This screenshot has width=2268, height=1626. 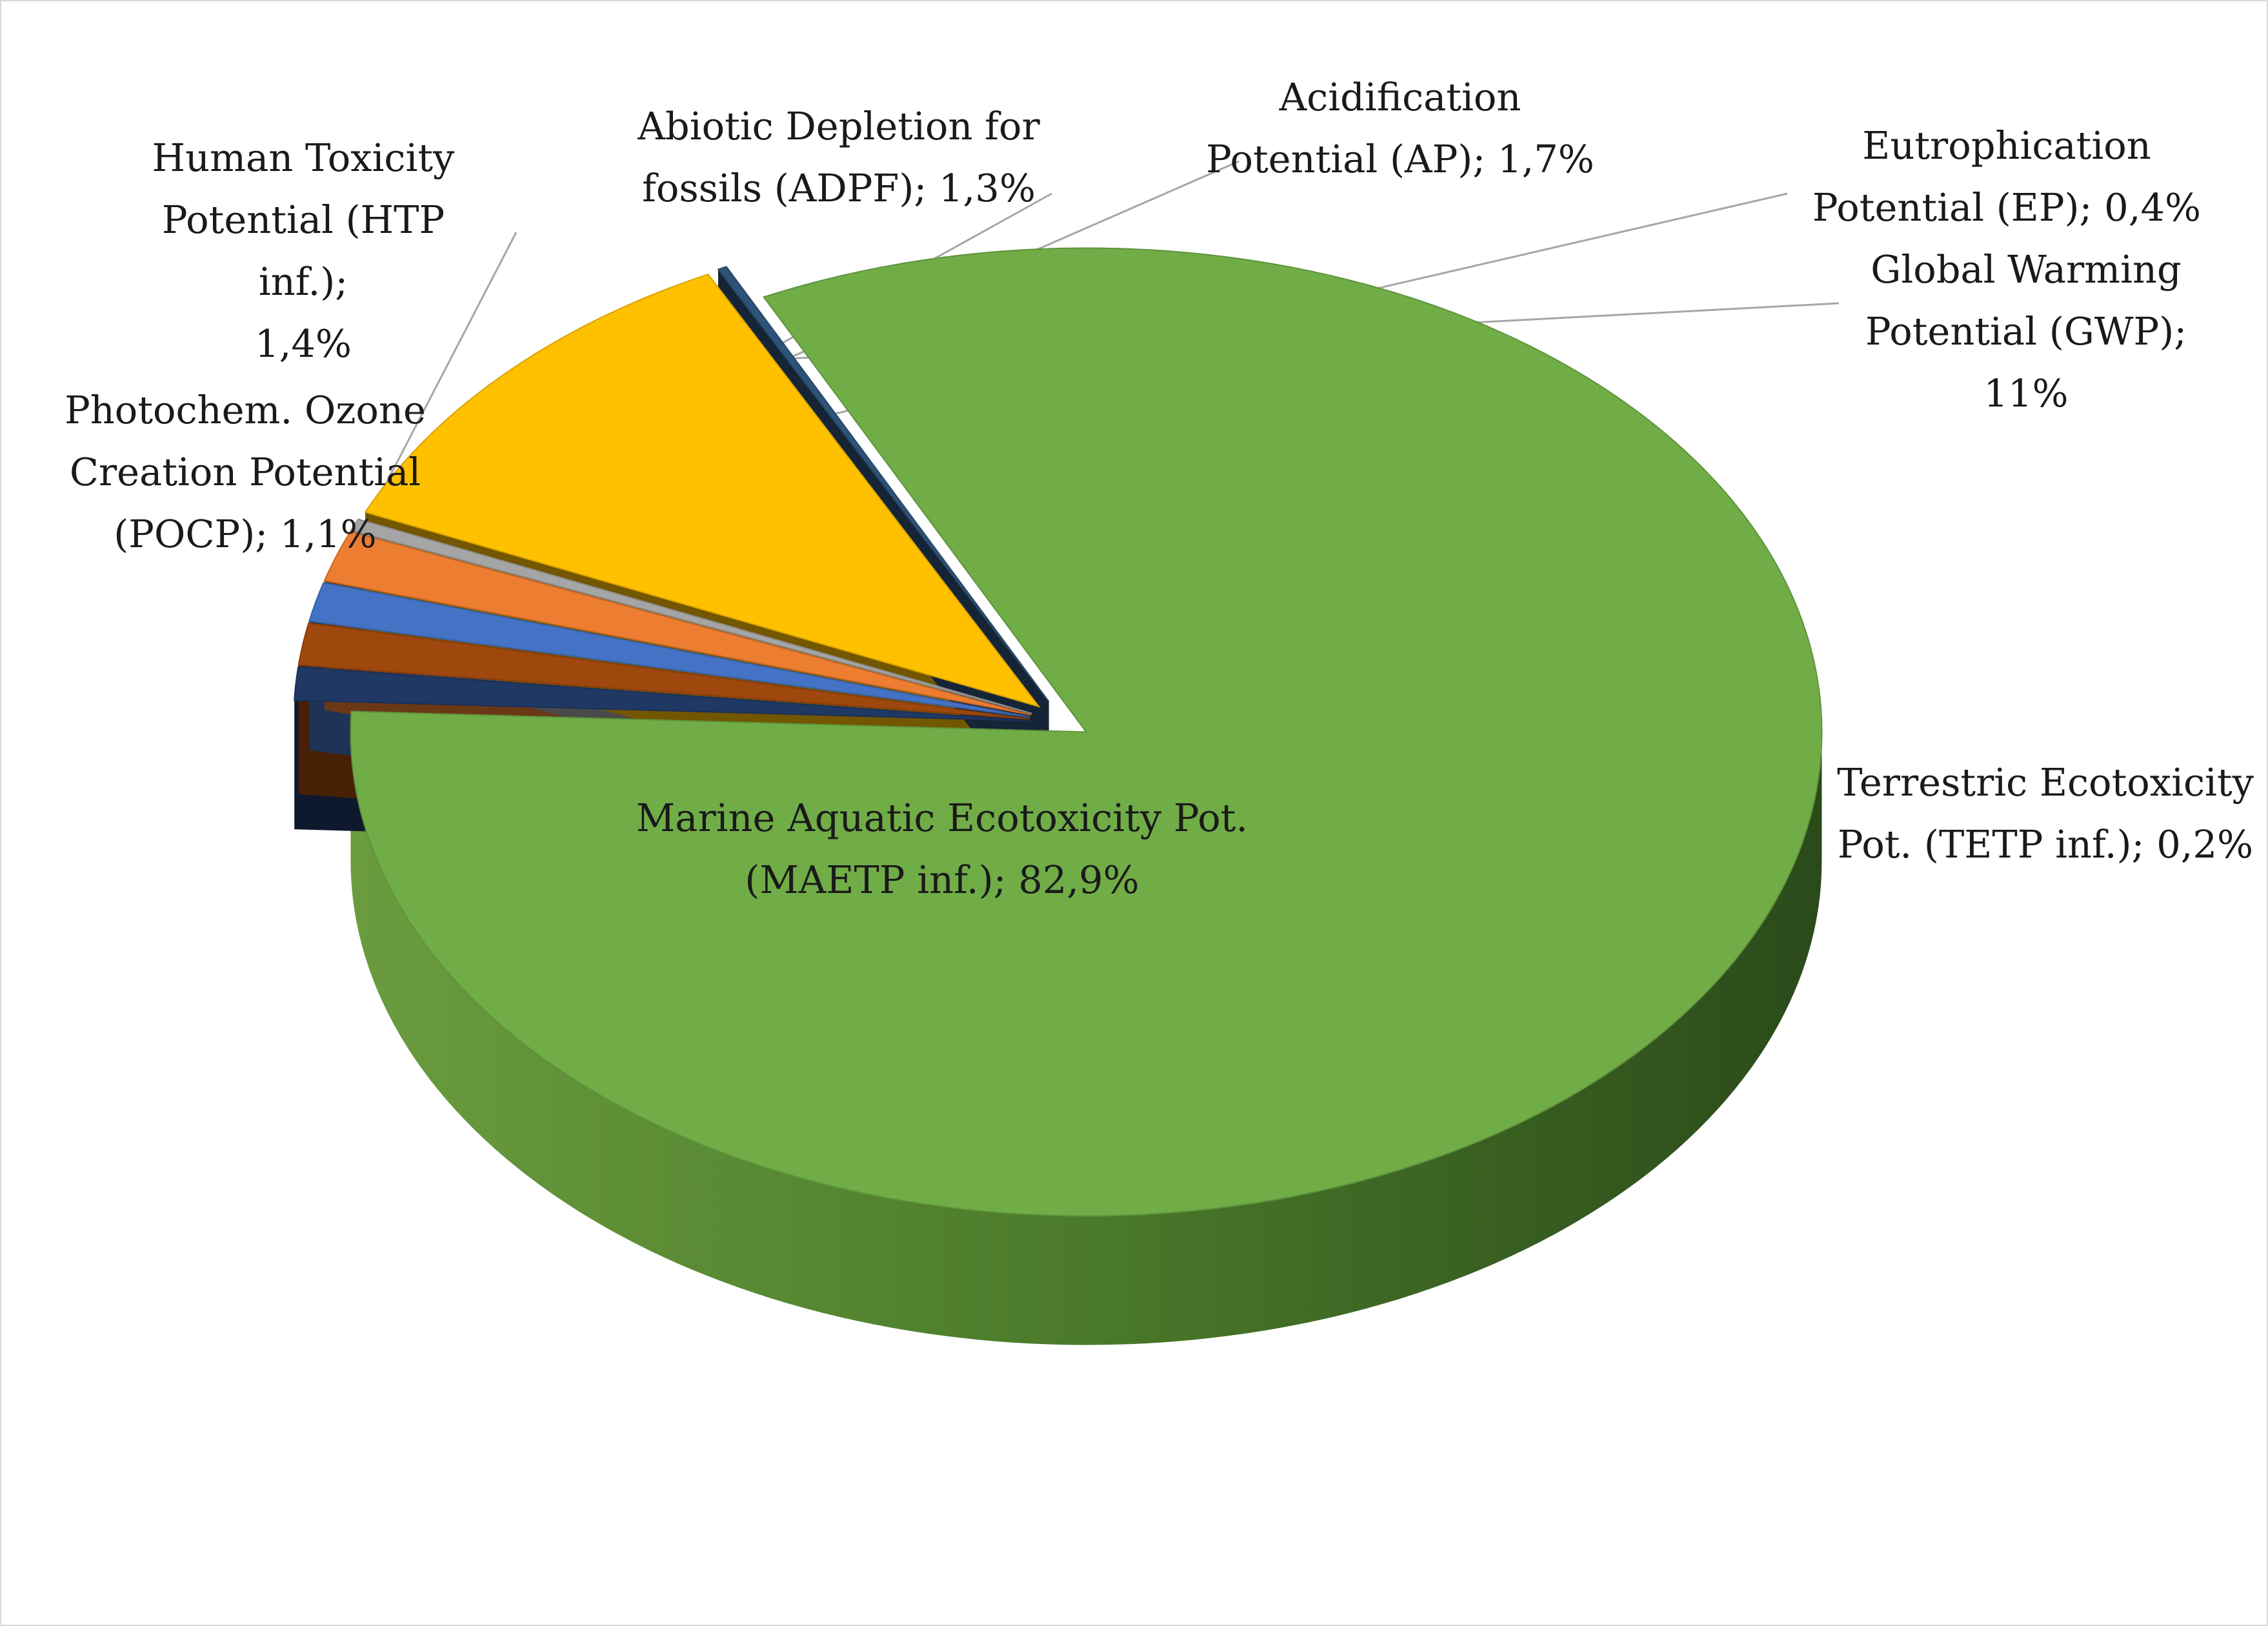 I want to click on label-ap: Acidification Potential (AP); 1,7%, so click(x=1400, y=128).